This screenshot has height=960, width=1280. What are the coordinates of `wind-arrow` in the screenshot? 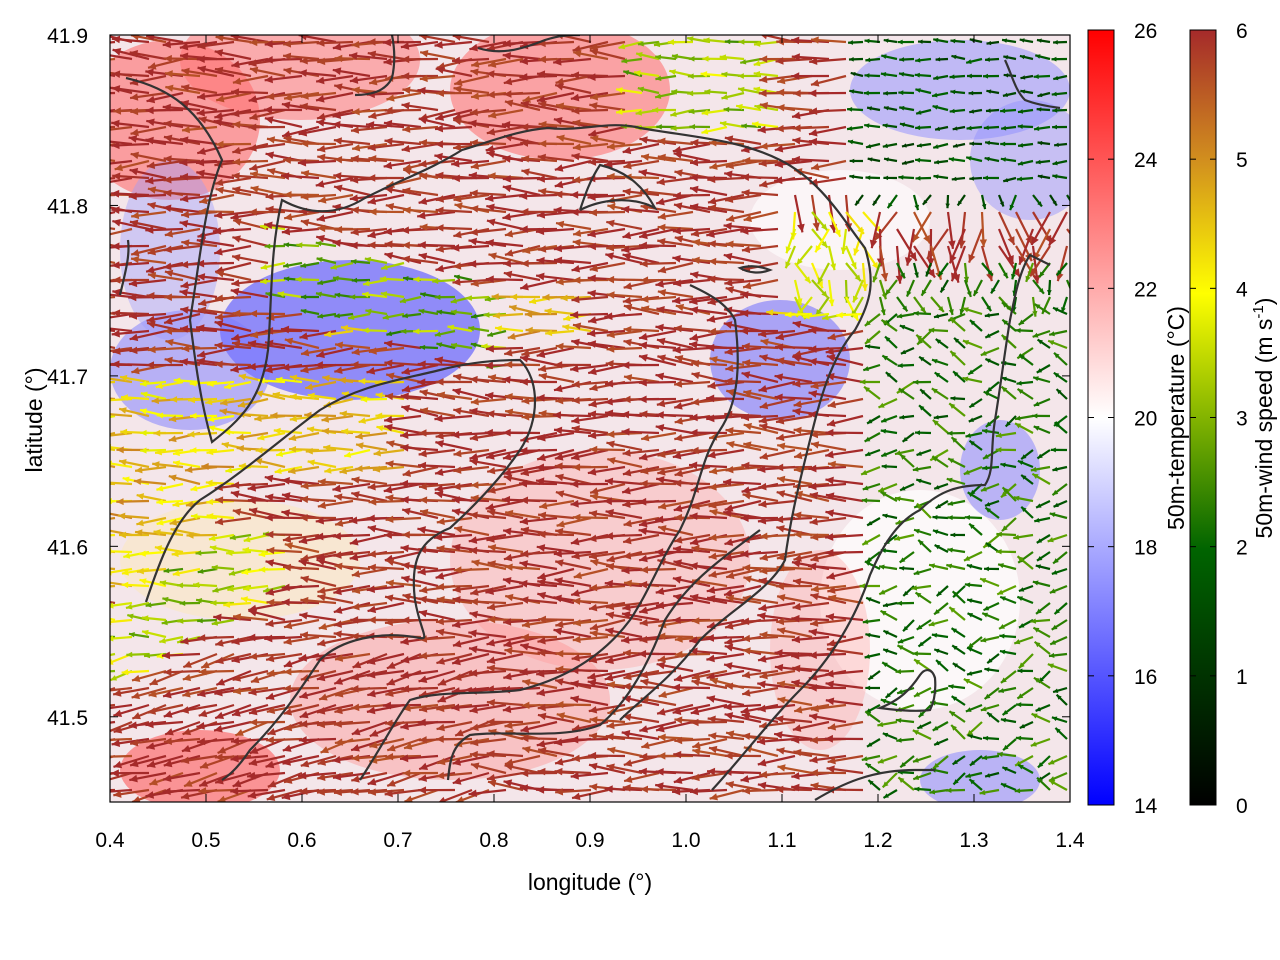 It's located at (113, 382).